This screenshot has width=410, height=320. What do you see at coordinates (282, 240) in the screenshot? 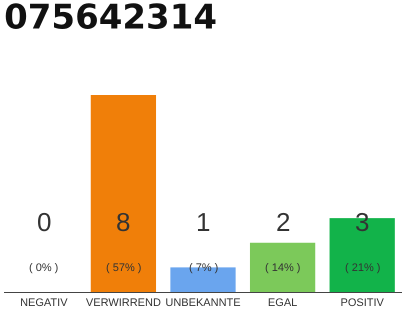
I see `data-label: 2 ( 14% )` at bounding box center [282, 240].